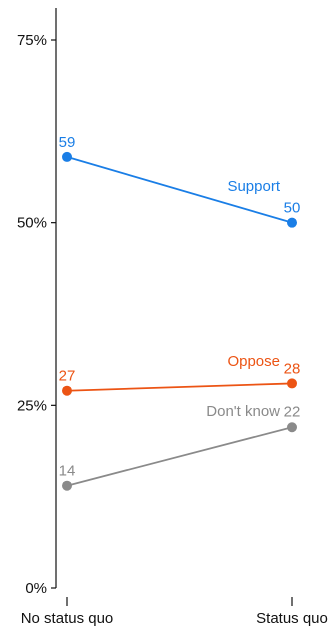 The image size is (331, 629). What do you see at coordinates (179, 456) in the screenshot?
I see `series-line-don-t-know` at bounding box center [179, 456].